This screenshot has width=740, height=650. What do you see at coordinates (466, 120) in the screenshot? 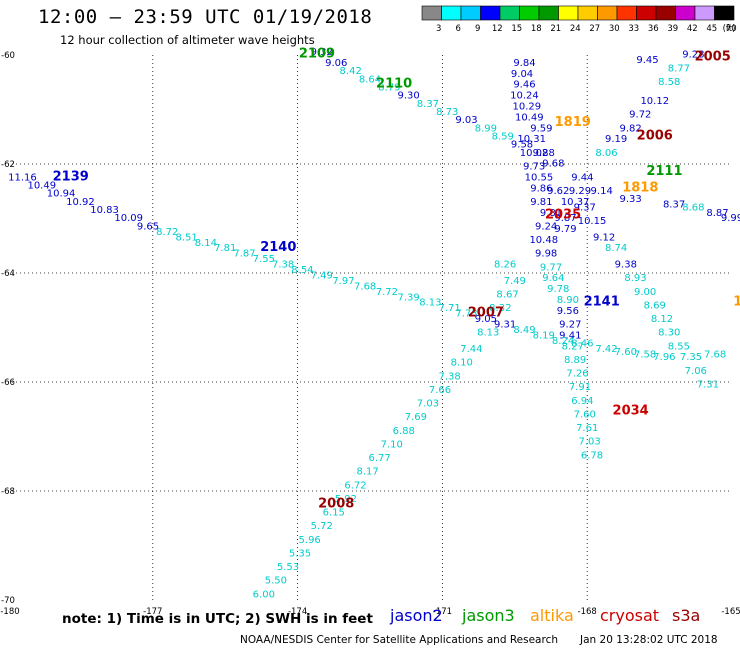
I see `wave-height-label: 9.03` at bounding box center [466, 120].